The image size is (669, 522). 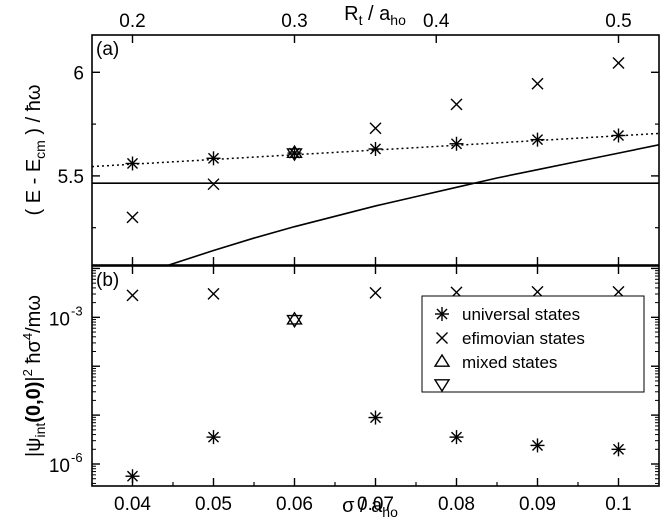 I want to click on legend-marker-triangle-up, so click(x=442, y=360).